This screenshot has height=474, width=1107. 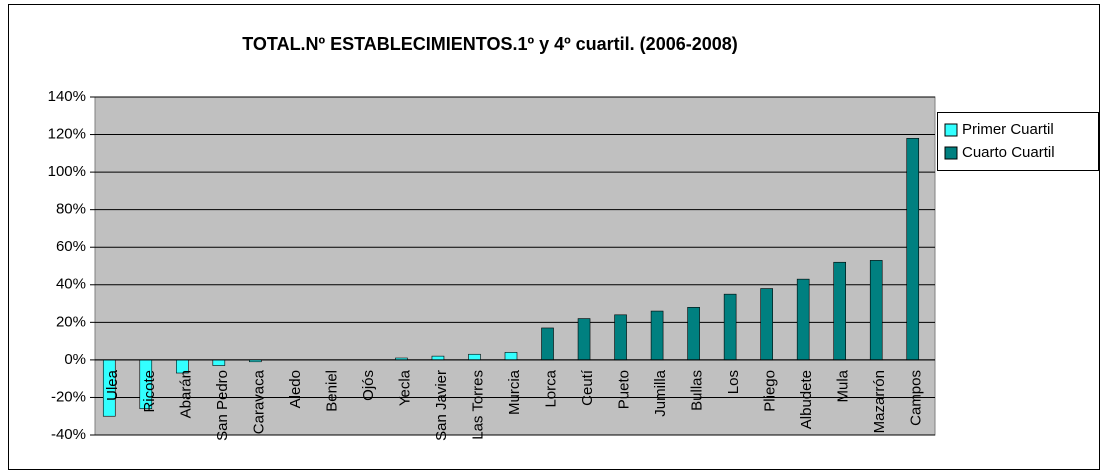 I want to click on x-tick-label: Caravaca, so click(x=258, y=401).